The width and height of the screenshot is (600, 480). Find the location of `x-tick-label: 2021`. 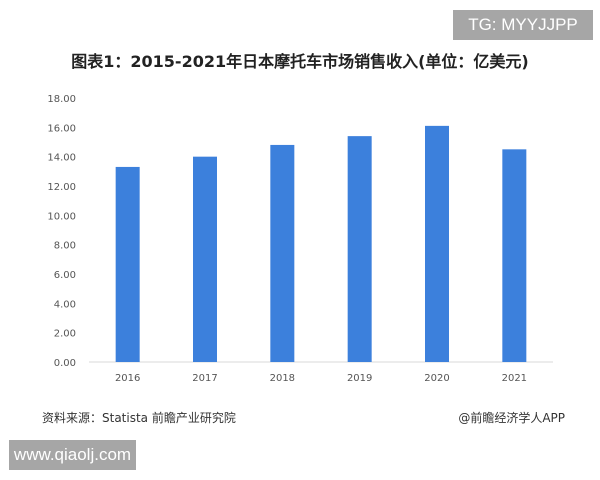

x-tick-label: 2021 is located at coordinates (514, 378).